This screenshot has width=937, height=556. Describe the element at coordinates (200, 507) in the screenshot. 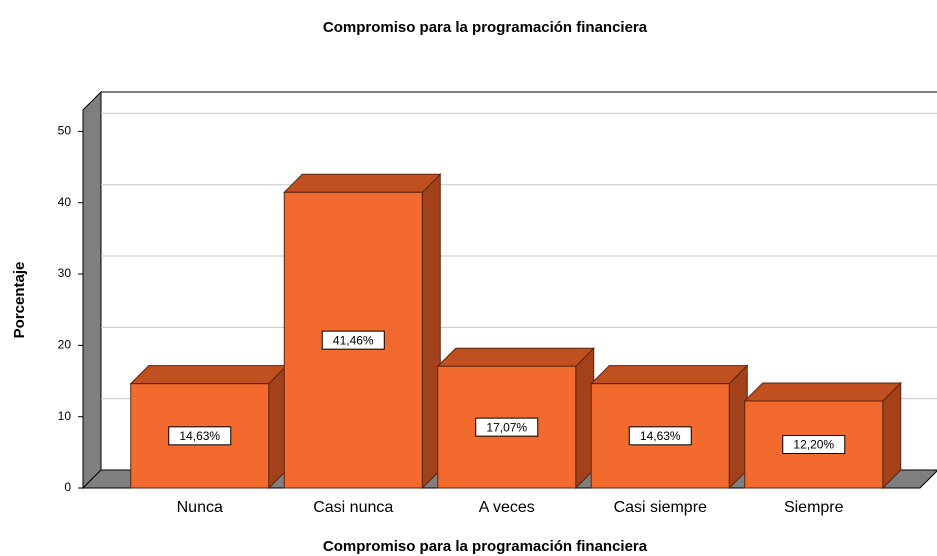

I see `x-tick-label: Nunca` at that location.